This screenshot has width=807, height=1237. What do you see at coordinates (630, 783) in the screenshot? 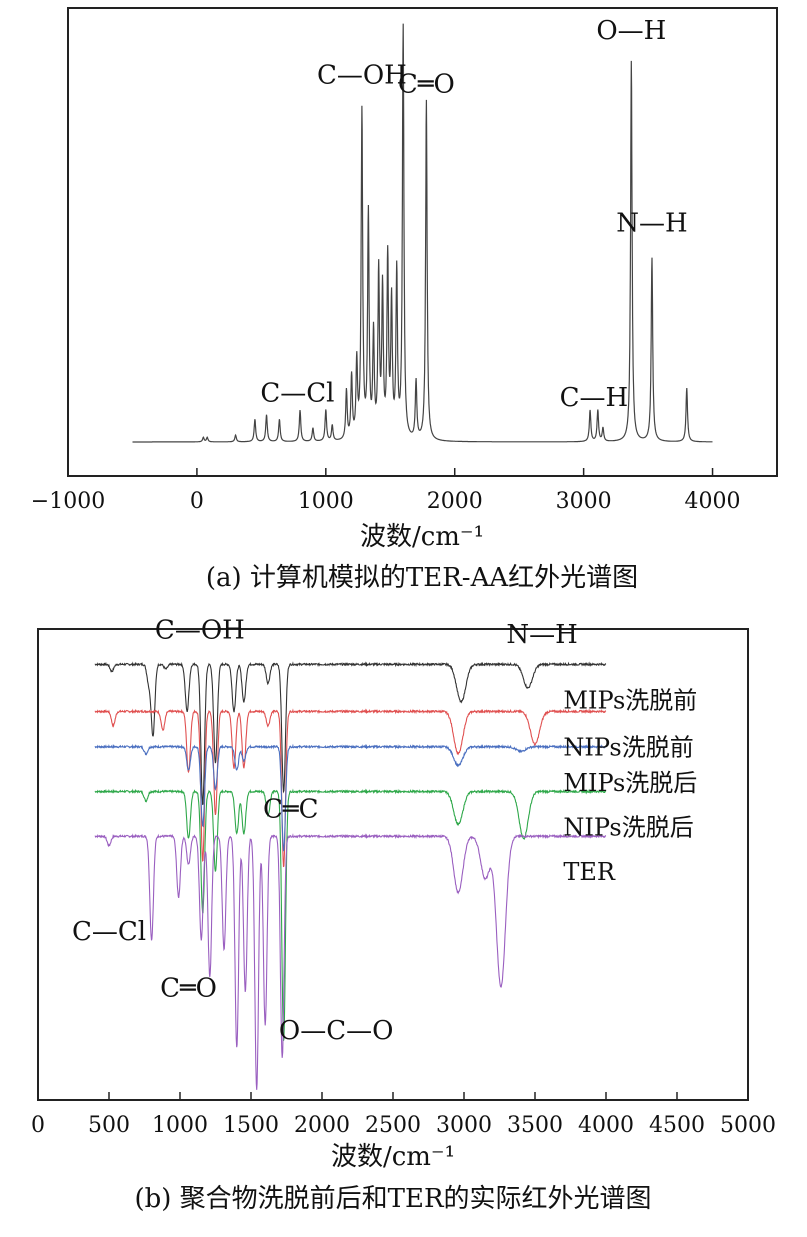
I see `panel-b-legend-label: MIPs洗脱后` at bounding box center [630, 783].